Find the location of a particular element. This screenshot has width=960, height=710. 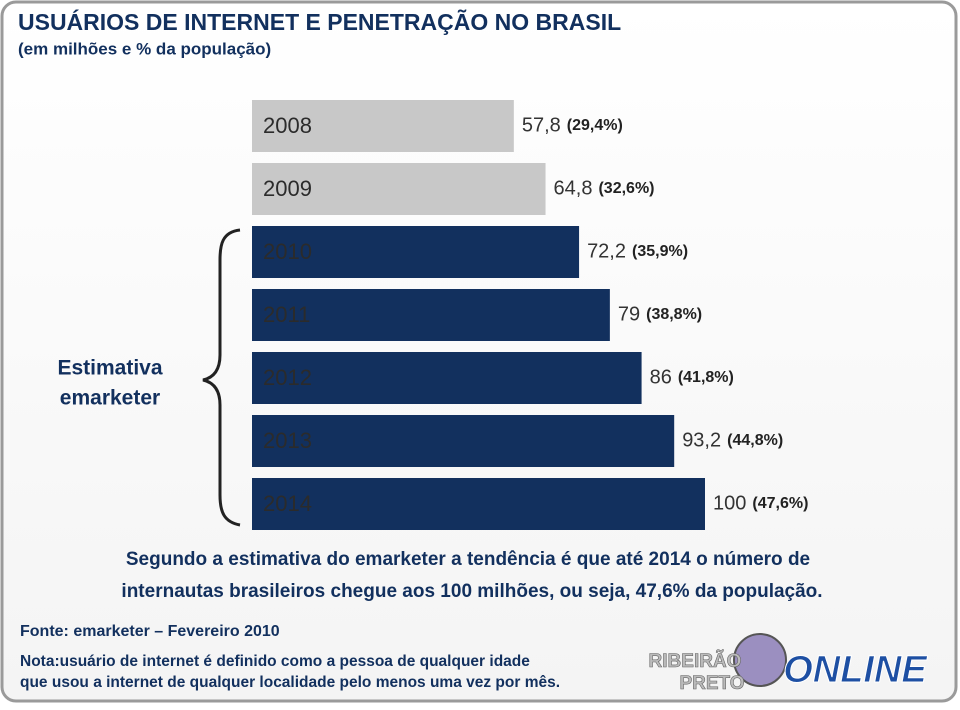

percent-label: (38,8%) is located at coordinates (674, 314).